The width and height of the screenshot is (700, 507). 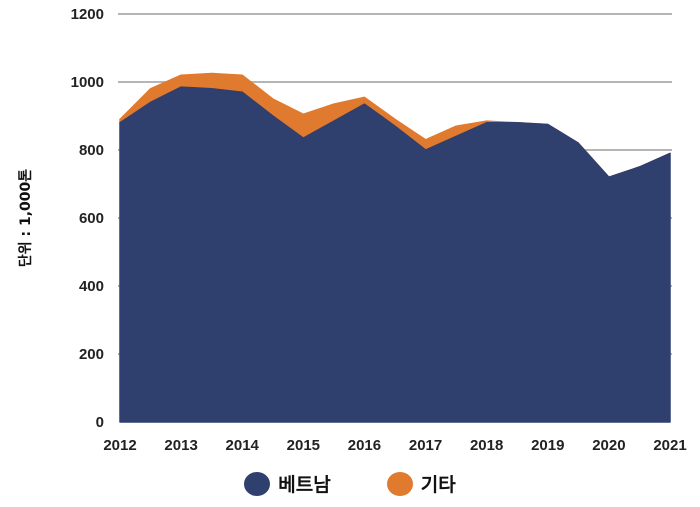 I want to click on y-tick-label: 1000, so click(x=87, y=82).